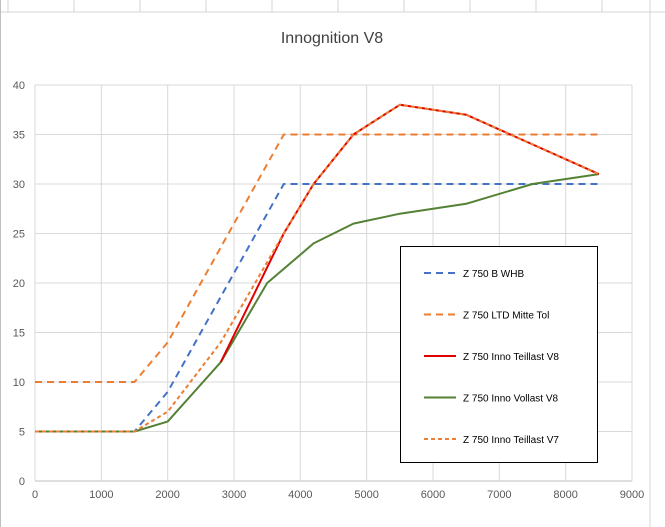 The image size is (665, 527). Describe the element at coordinates (35, 495) in the screenshot. I see `x-tick-label: 0` at that location.